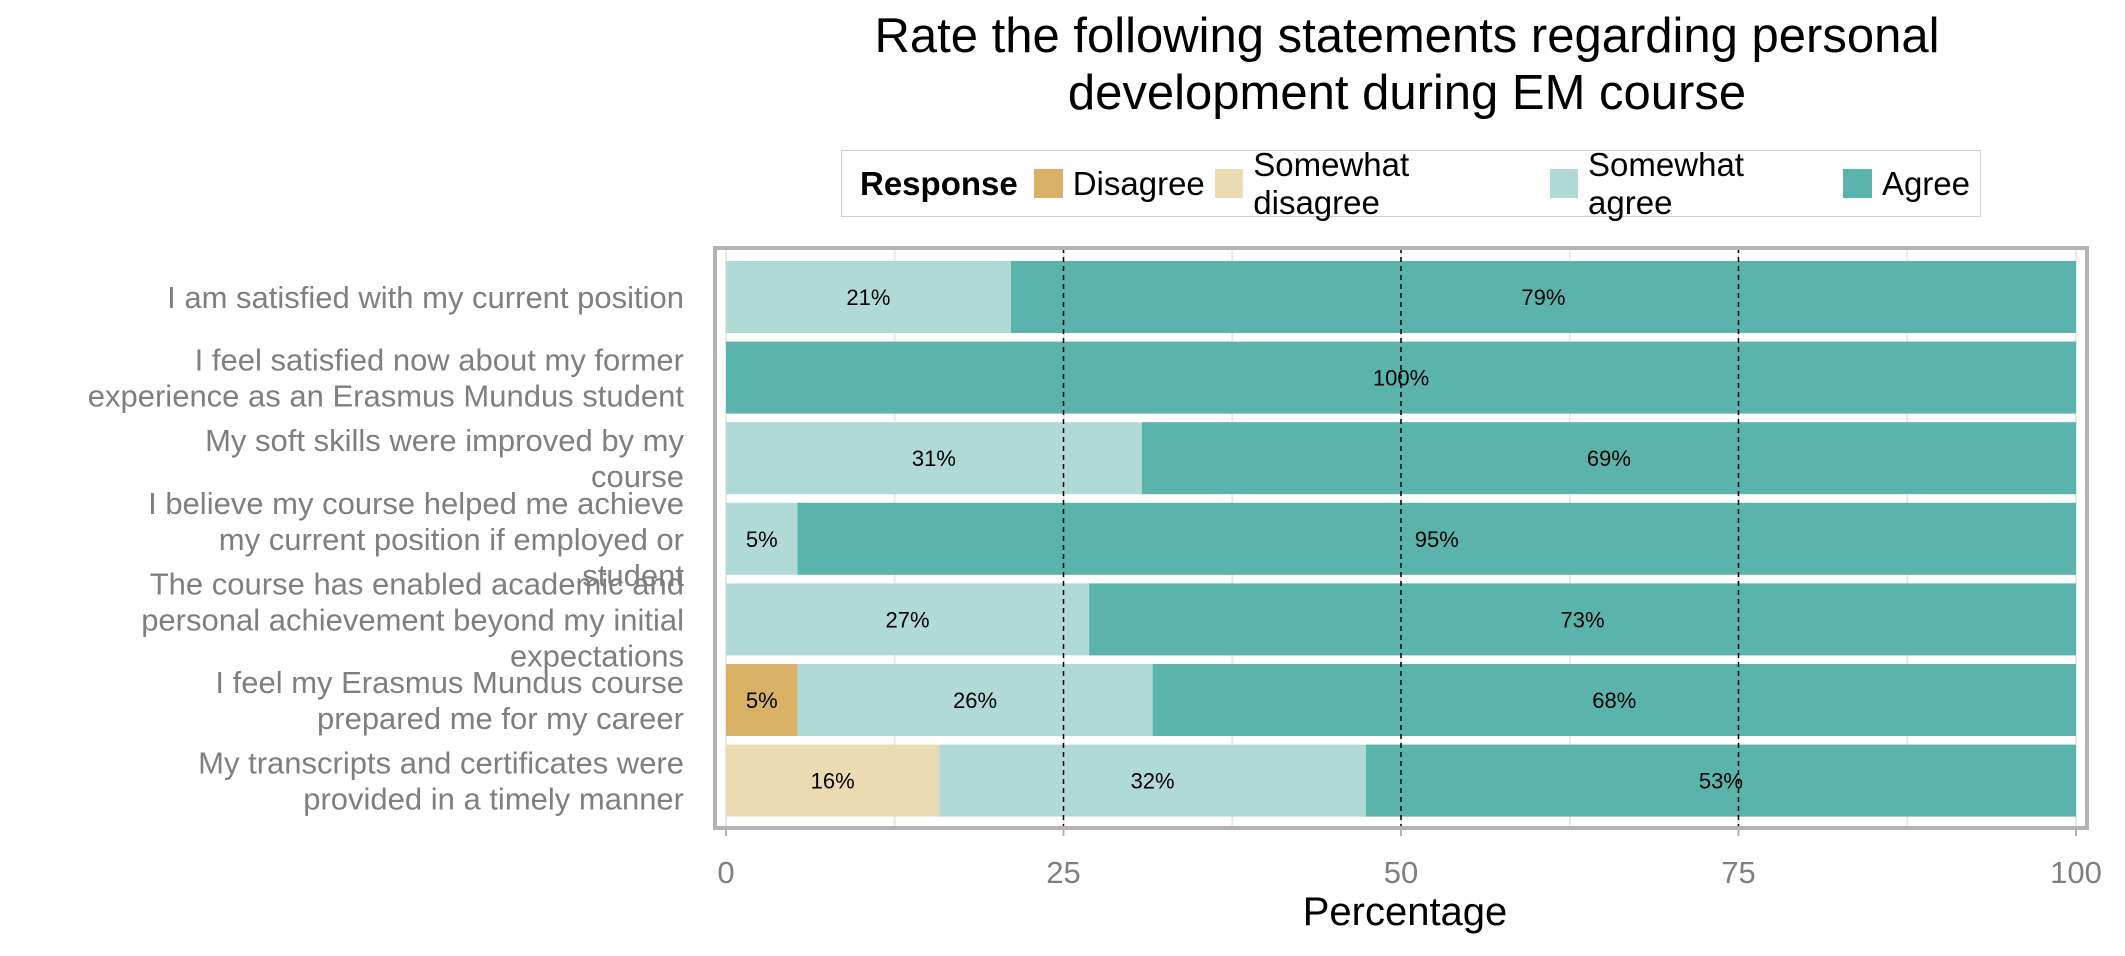 The height and width of the screenshot is (956, 2125). I want to click on data-label-agree-3: 69%, so click(1609, 458).